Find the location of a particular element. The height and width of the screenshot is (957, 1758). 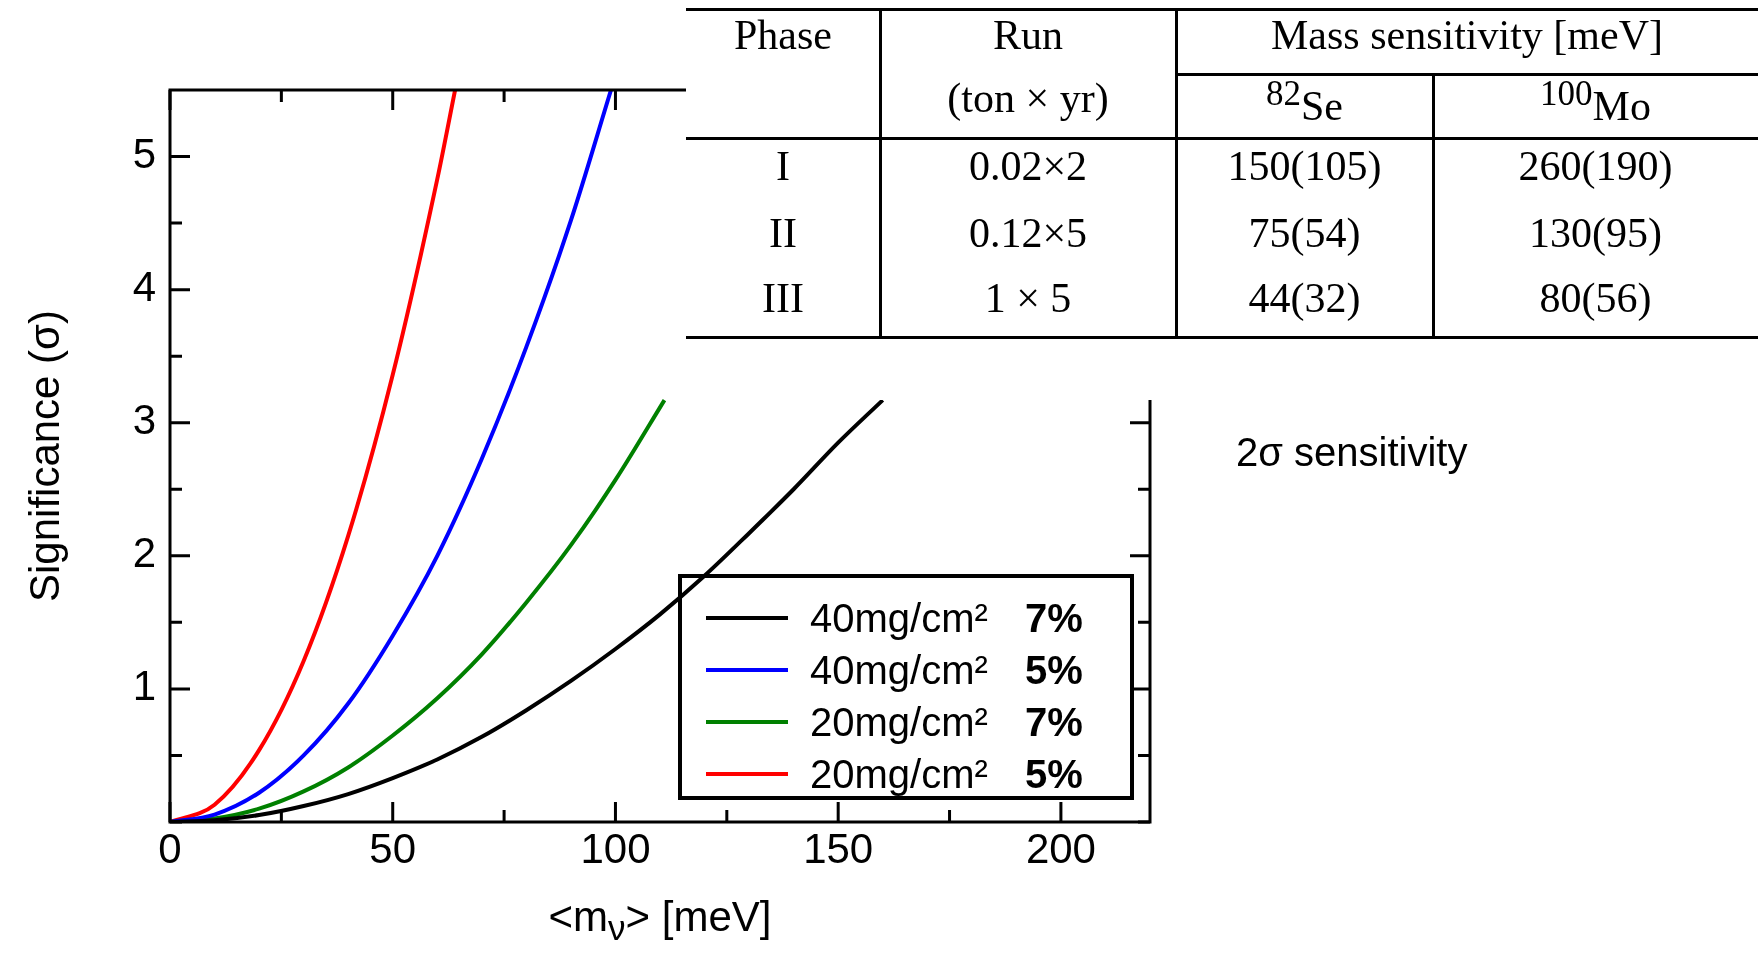

annotation: (ton × yr) is located at coordinates (1028, 98).